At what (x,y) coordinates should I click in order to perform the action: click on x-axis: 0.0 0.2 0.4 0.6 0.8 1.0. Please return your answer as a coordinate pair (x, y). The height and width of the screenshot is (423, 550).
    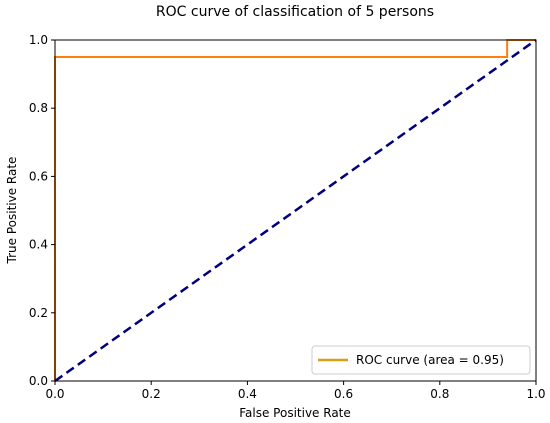
    Looking at the image, I should click on (295, 391).